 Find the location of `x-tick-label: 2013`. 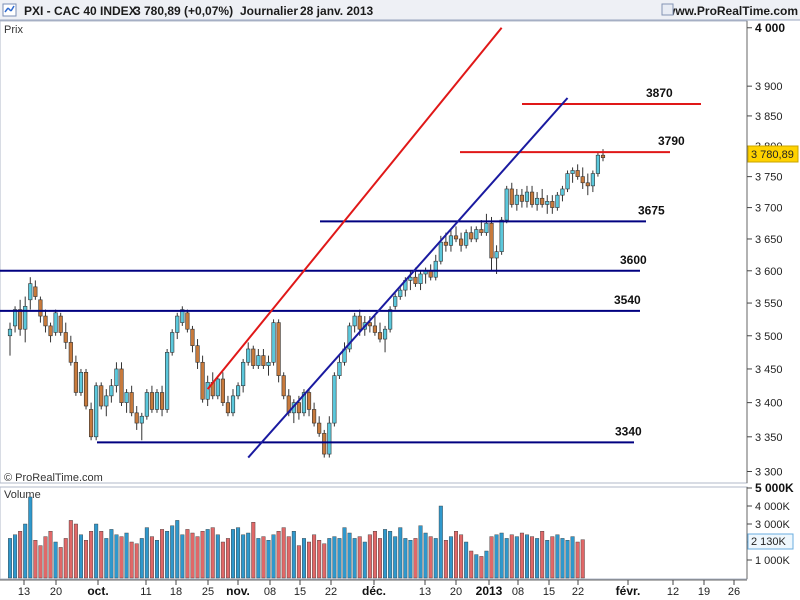

x-tick-label: 2013 is located at coordinates (489, 591).